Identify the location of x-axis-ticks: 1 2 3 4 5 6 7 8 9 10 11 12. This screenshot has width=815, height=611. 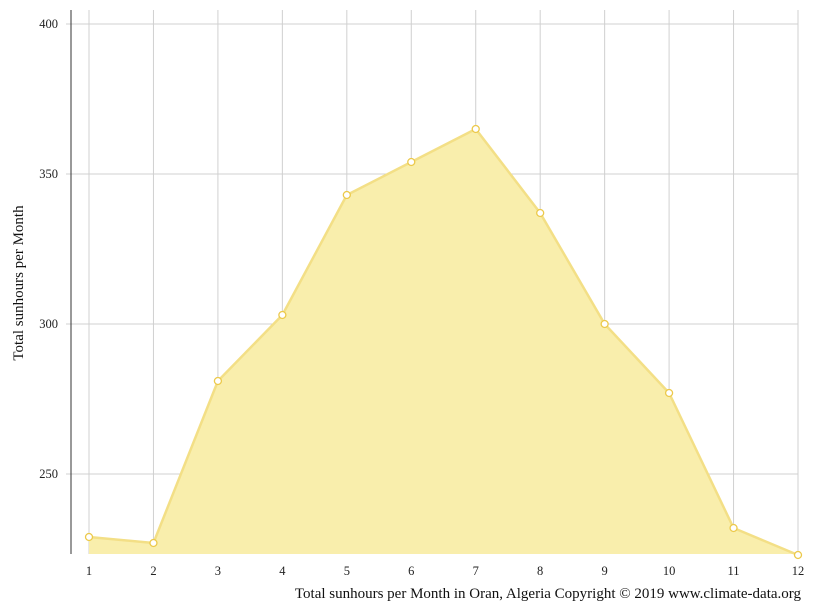
(445, 571).